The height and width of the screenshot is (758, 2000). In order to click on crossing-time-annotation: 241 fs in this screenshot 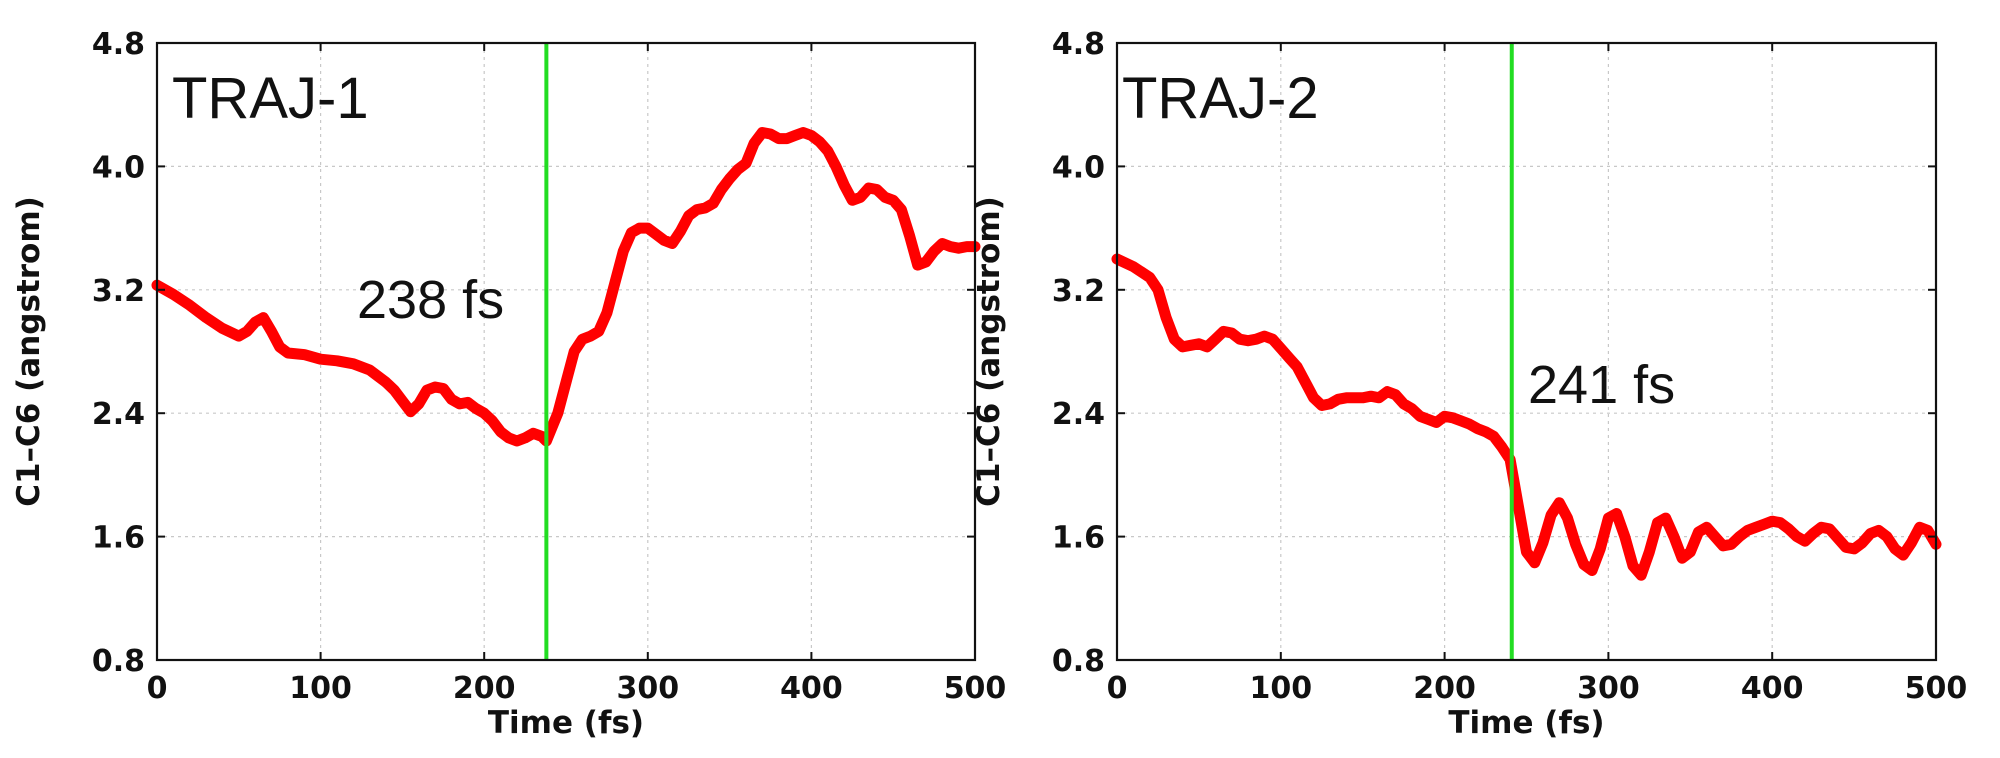, I will do `click(1601, 385)`.